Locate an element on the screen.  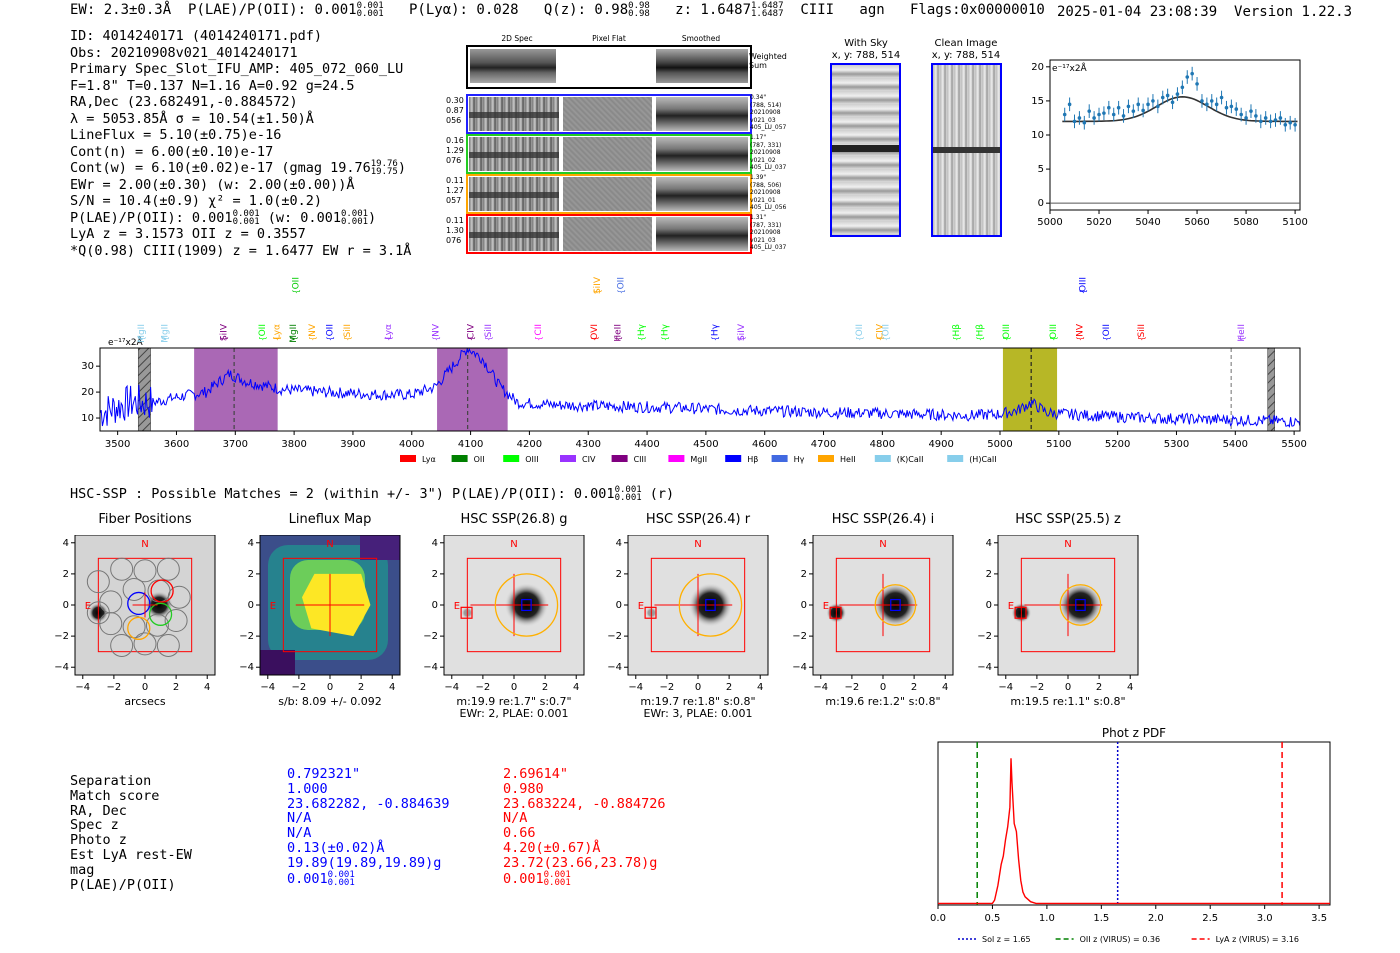
header-z: z: 1.6487 is located at coordinates (713, 10).